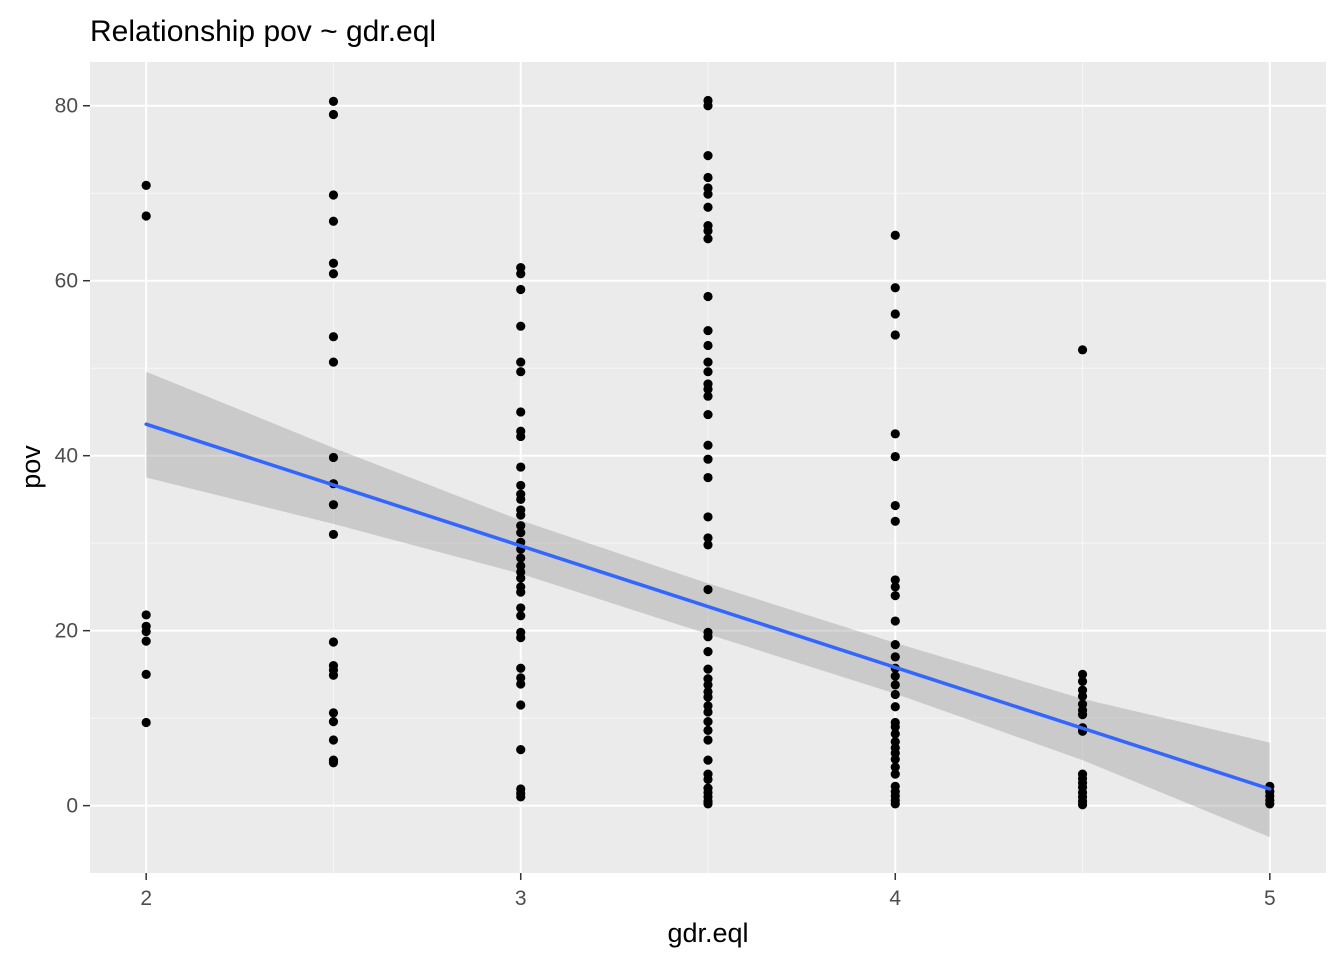  I want to click on x-tick-label: 3, so click(521, 898).